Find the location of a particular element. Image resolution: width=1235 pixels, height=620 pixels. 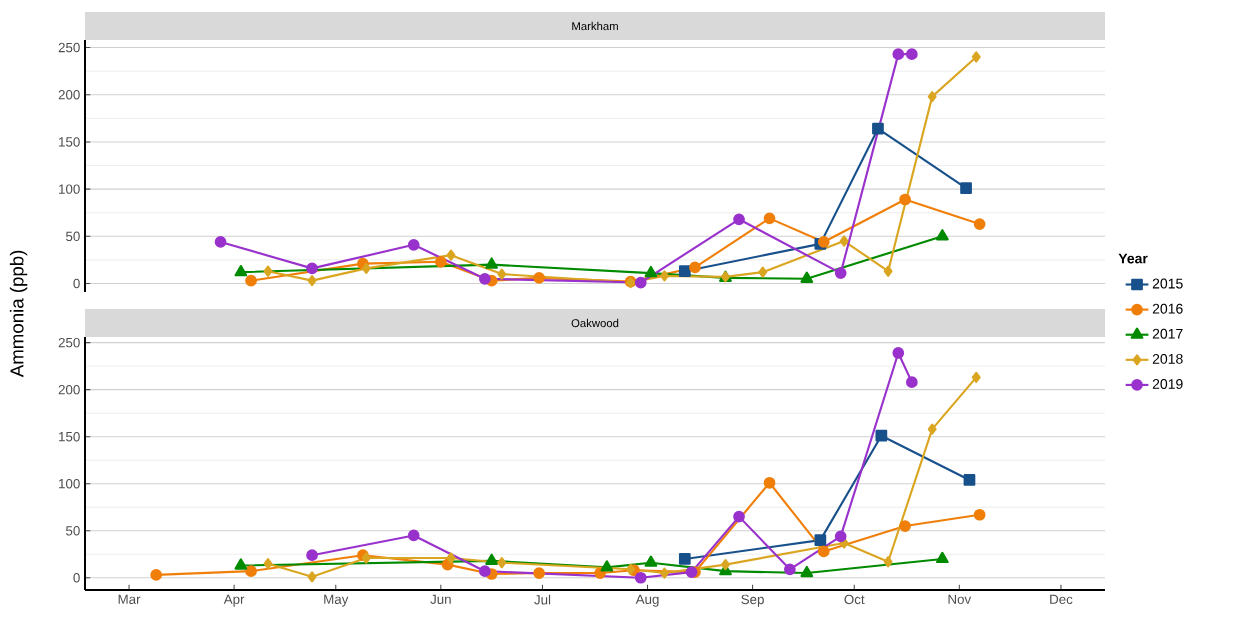

x-tick-label: Apr is located at coordinates (234, 600).